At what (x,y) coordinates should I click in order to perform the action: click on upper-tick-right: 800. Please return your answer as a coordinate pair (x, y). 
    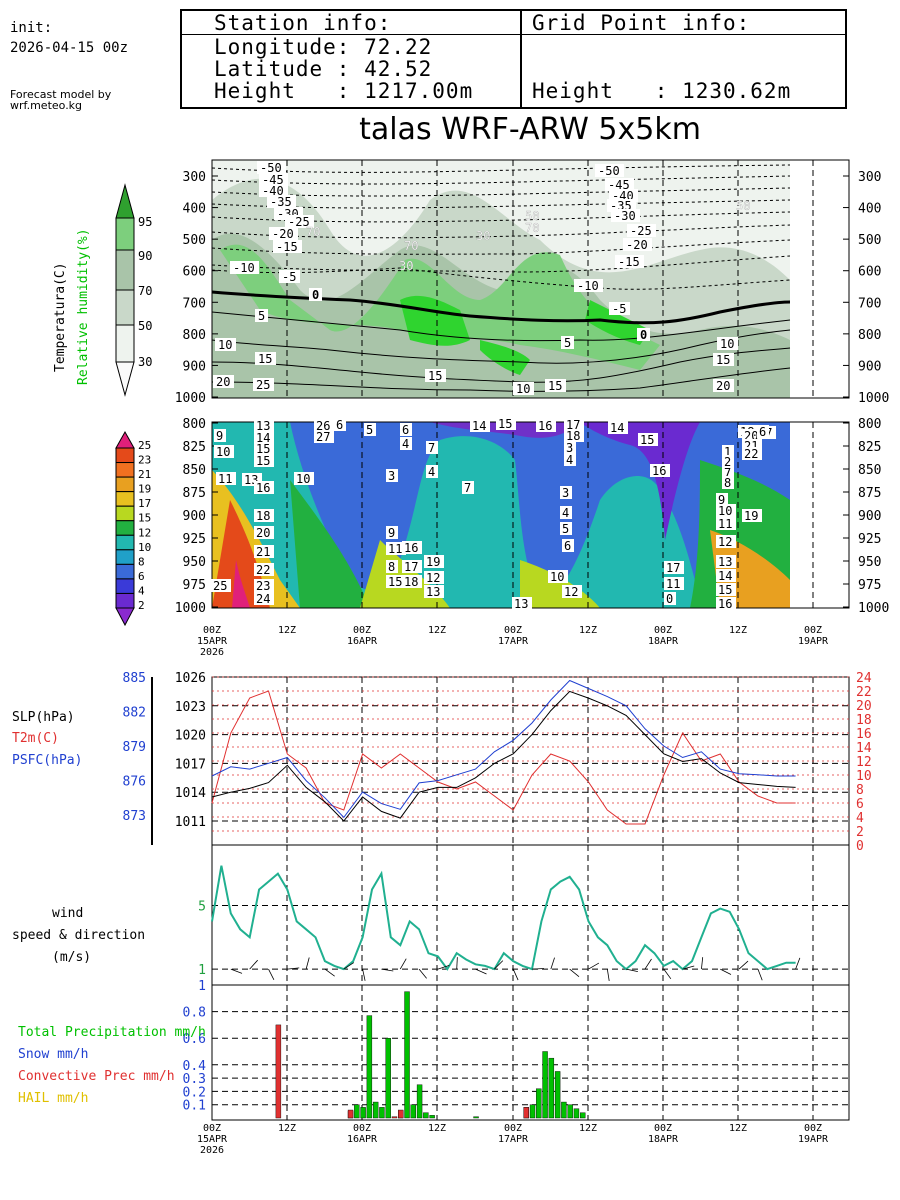
    Looking at the image, I should click on (869, 335).